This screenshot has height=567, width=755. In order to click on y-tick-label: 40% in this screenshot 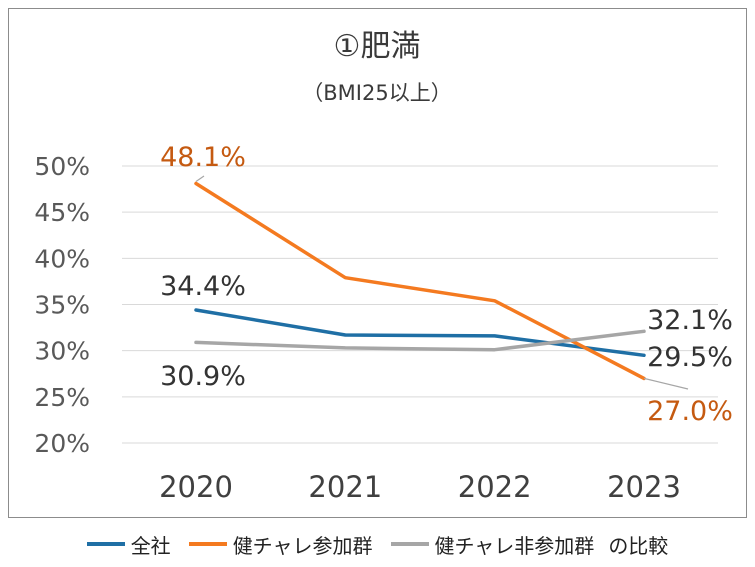, I will do `click(62, 258)`.